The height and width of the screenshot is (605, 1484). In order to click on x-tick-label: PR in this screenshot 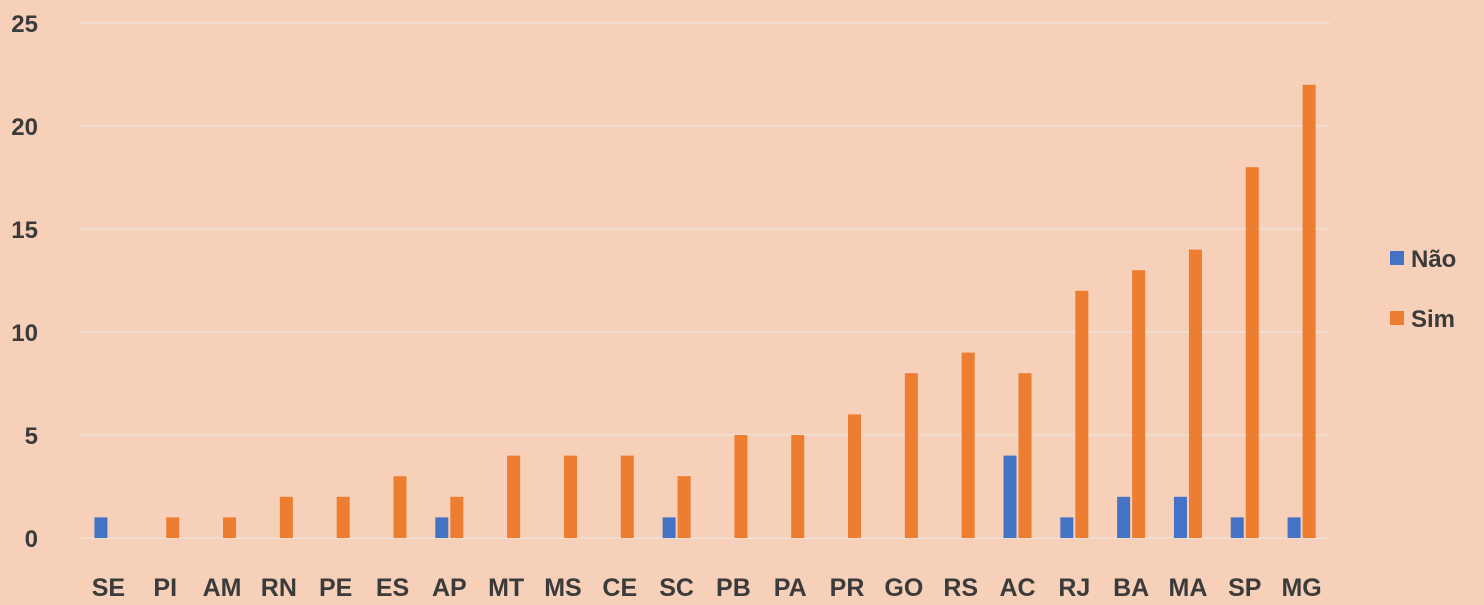, I will do `click(847, 587)`.